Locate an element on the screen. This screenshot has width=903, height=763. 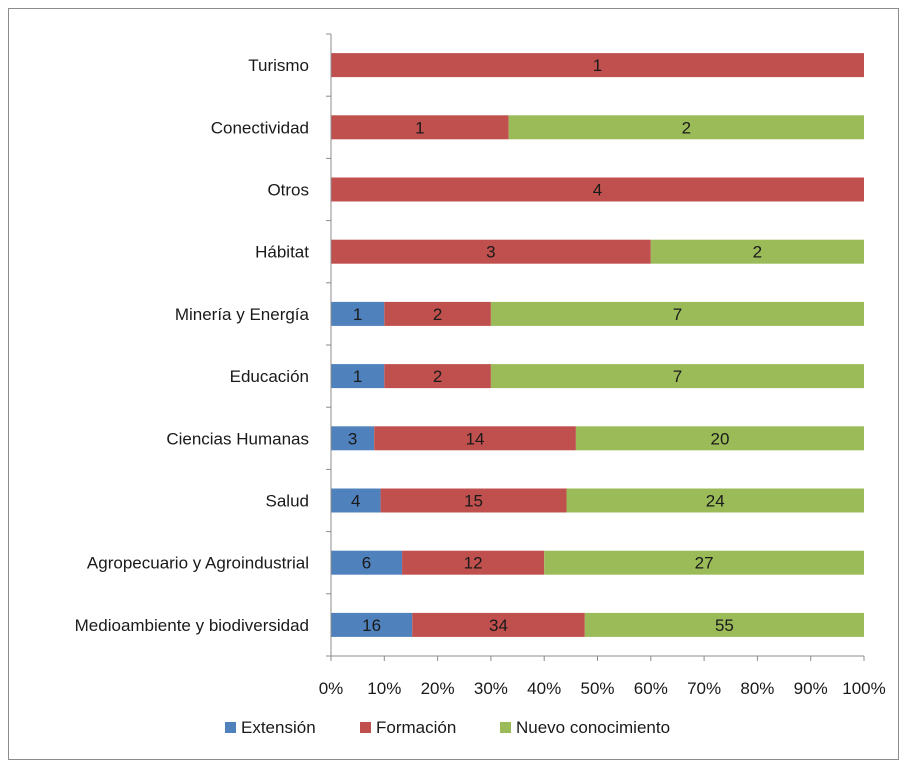
data-label: 6 is located at coordinates (366, 563).